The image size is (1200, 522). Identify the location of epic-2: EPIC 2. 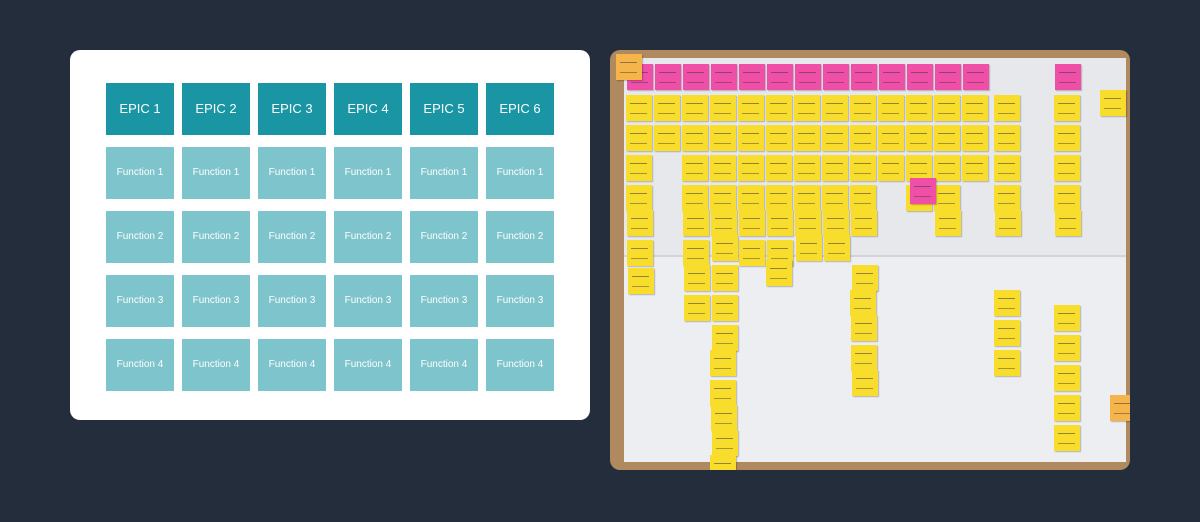
(216, 109).